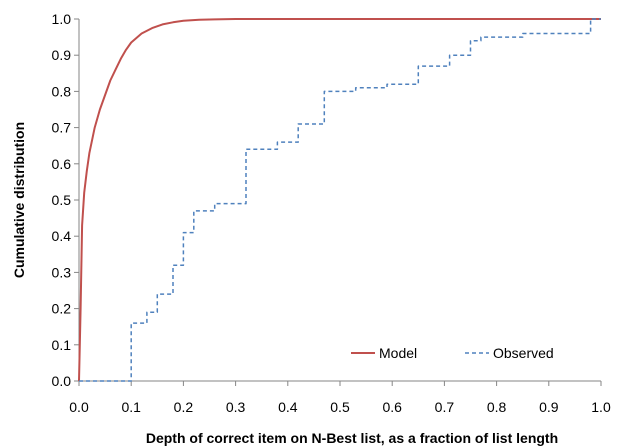  Describe the element at coordinates (62, 236) in the screenshot. I see `y-tick-label: 0.4` at that location.